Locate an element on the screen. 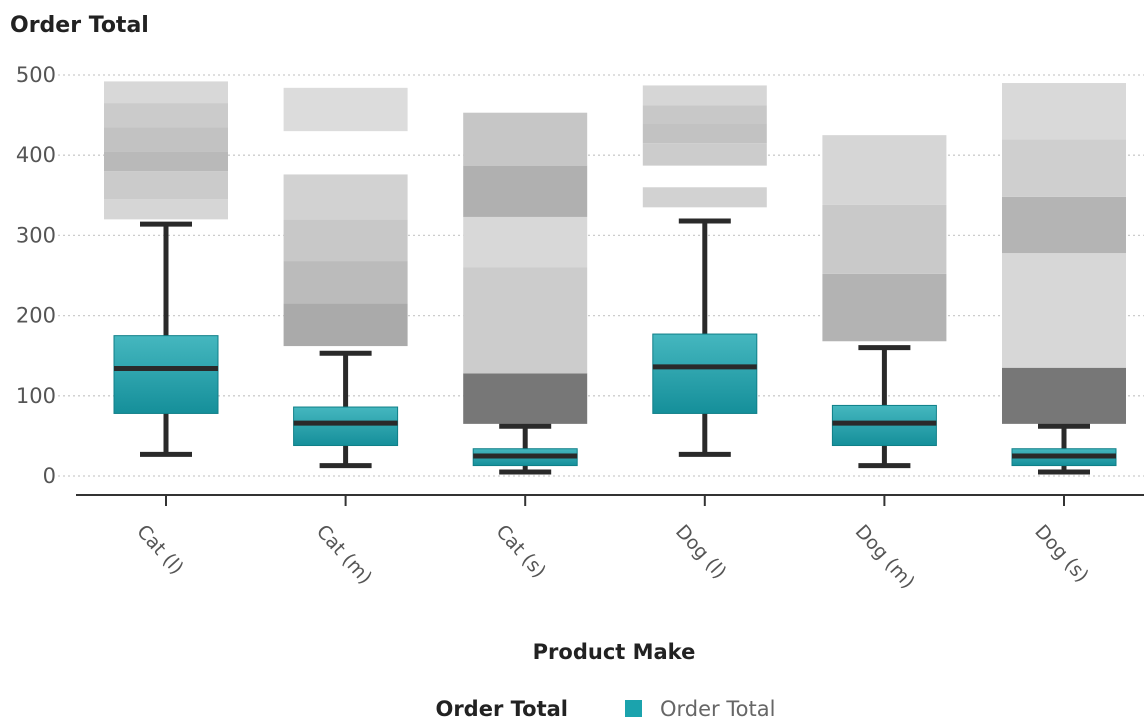 This screenshot has width=1144, height=724. x-tick-label: Dog (l) is located at coordinates (700, 552).